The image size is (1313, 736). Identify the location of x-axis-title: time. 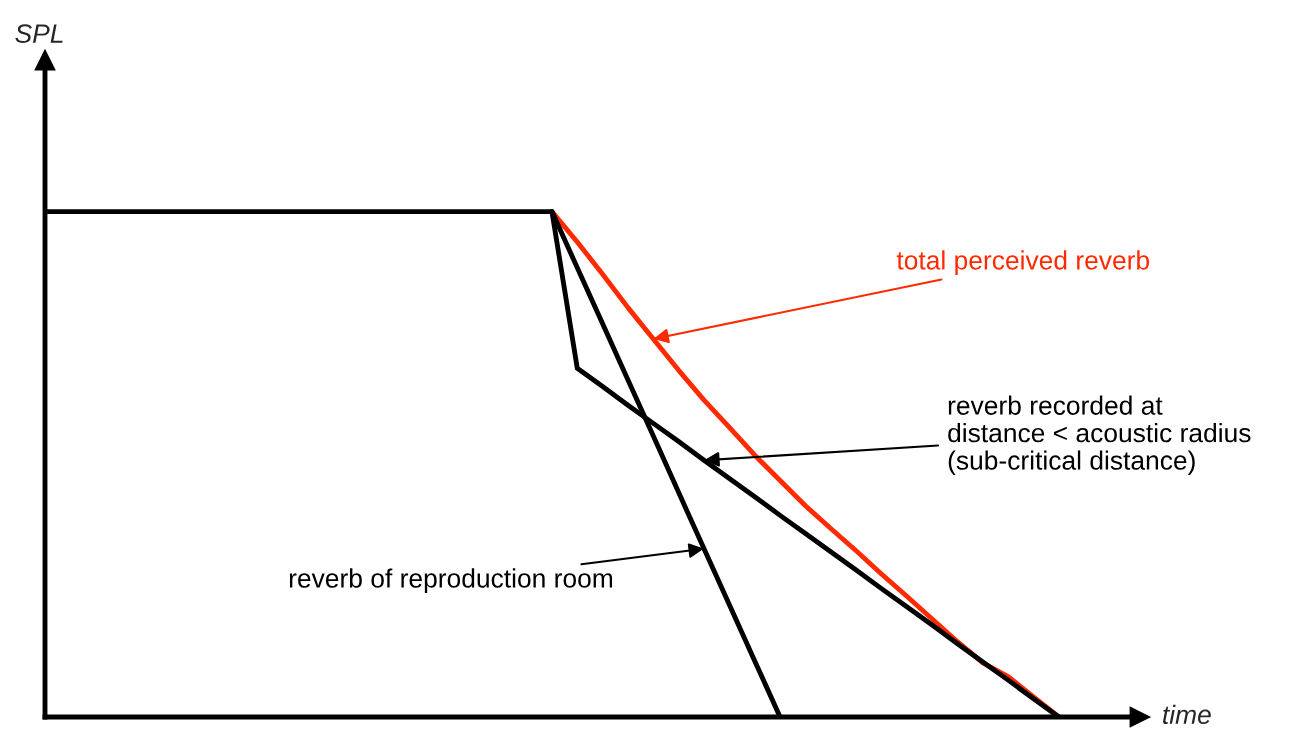
(1187, 714).